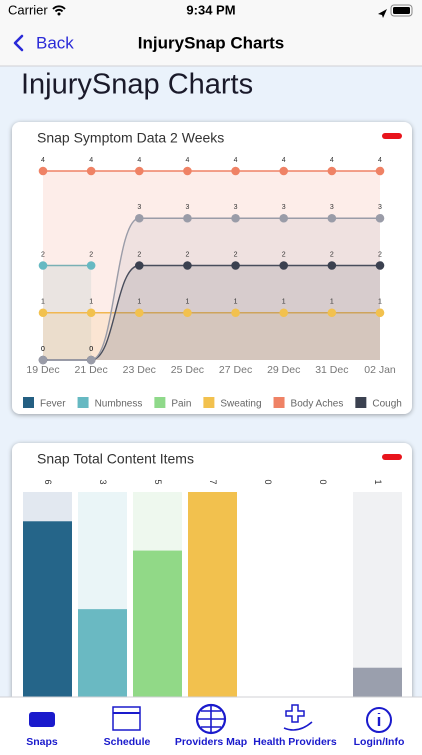  Describe the element at coordinates (55, 42) in the screenshot. I see `back-button: Back` at that location.